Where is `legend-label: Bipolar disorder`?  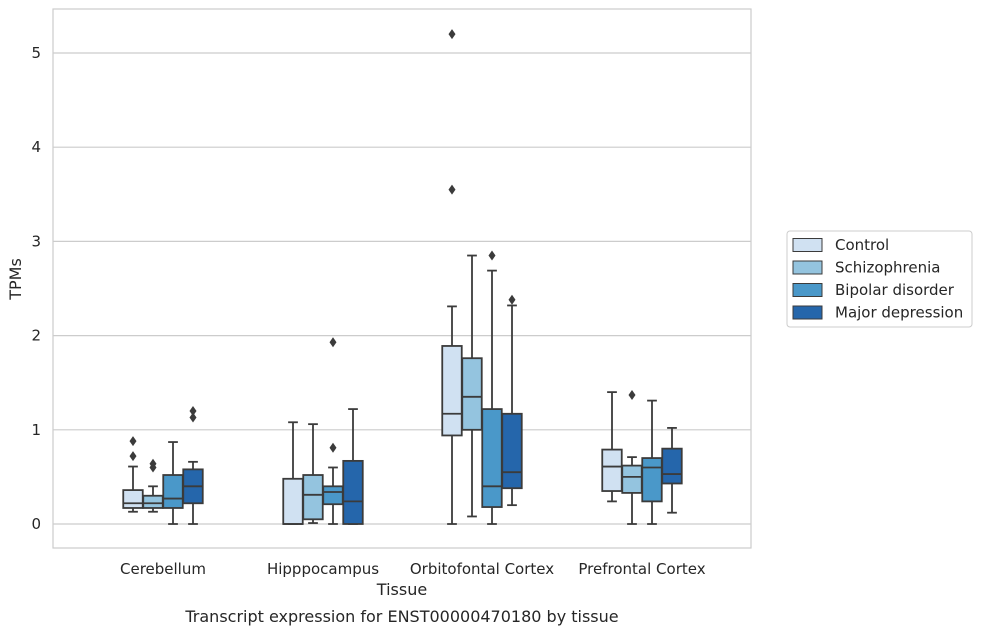 legend-label: Bipolar disorder is located at coordinates (895, 290).